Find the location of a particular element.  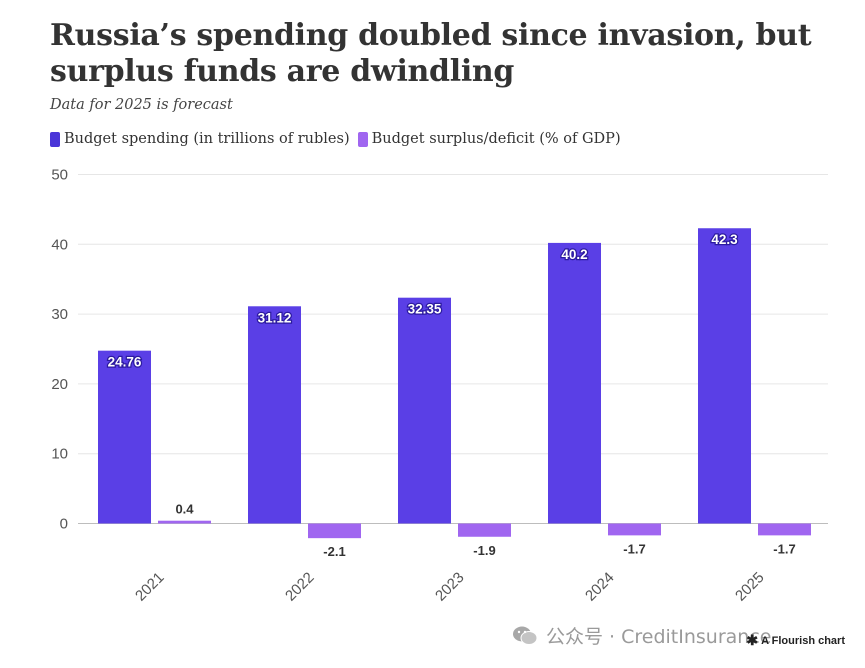

x-tick-label-2022: 2022 is located at coordinates (300, 587).